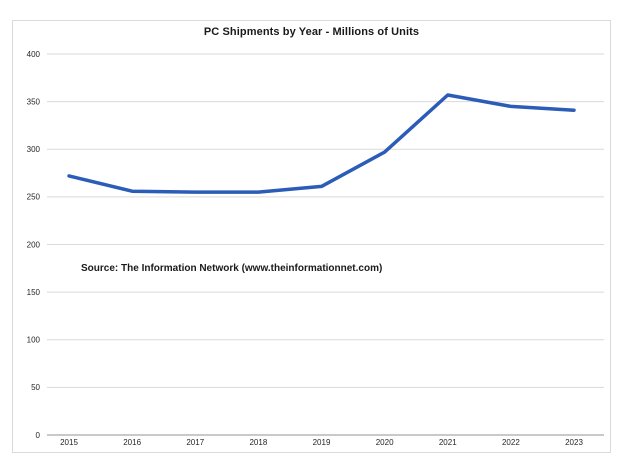 This screenshot has height=467, width=622. Describe the element at coordinates (69, 442) in the screenshot. I see `svg-text: 2015` at that location.